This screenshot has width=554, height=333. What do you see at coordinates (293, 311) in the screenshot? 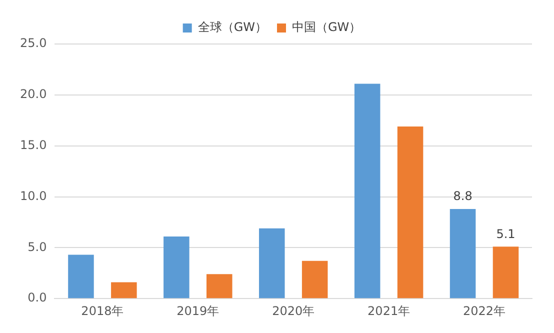
I see `x-tick-label: 2020年` at bounding box center [293, 311].